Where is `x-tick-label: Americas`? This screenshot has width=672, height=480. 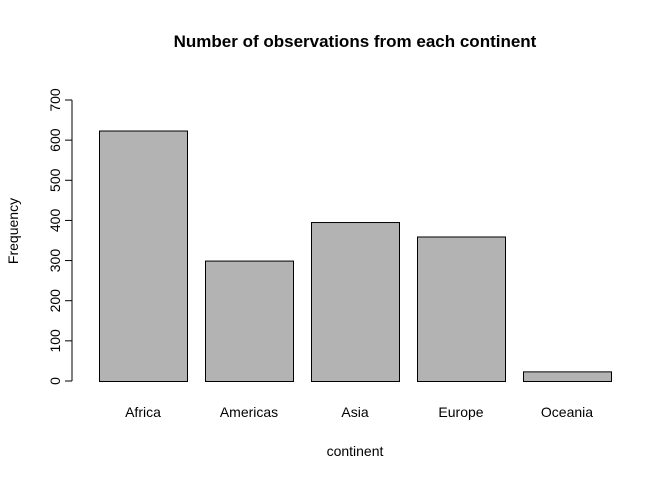
x-tick-label: Americas is located at coordinates (249, 412).